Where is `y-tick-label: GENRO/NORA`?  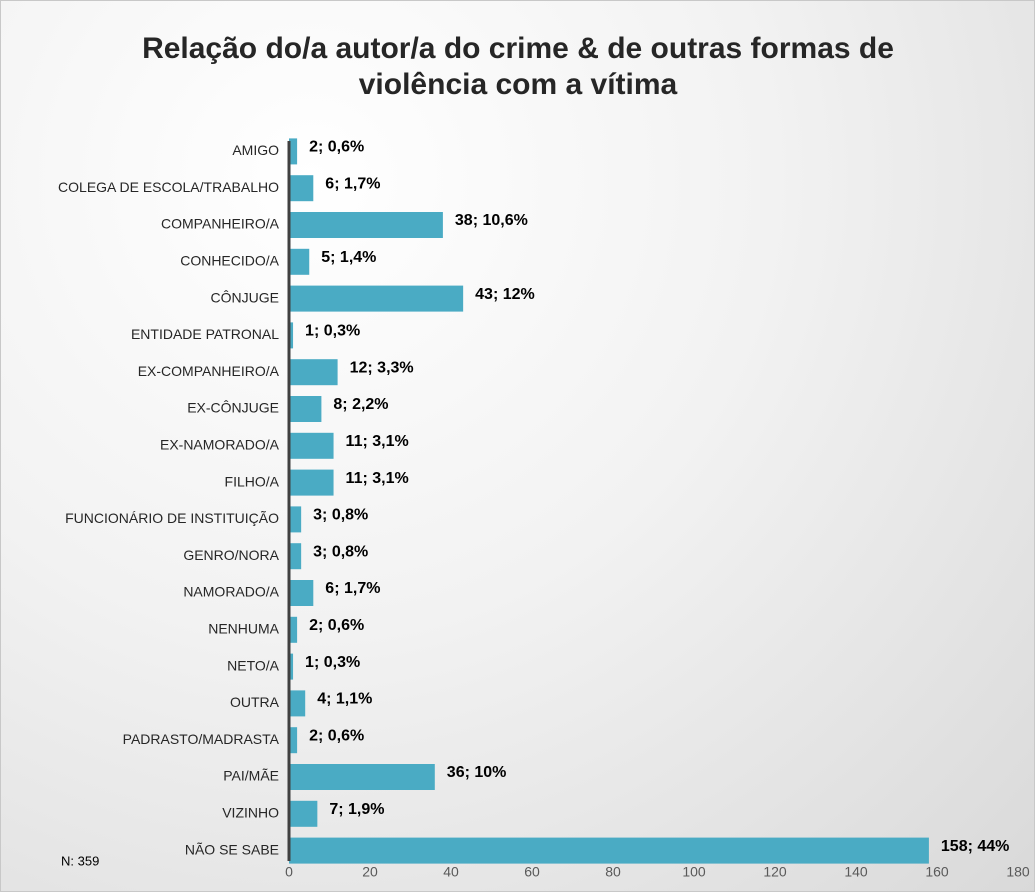
y-tick-label: GENRO/NORA is located at coordinates (231, 555).